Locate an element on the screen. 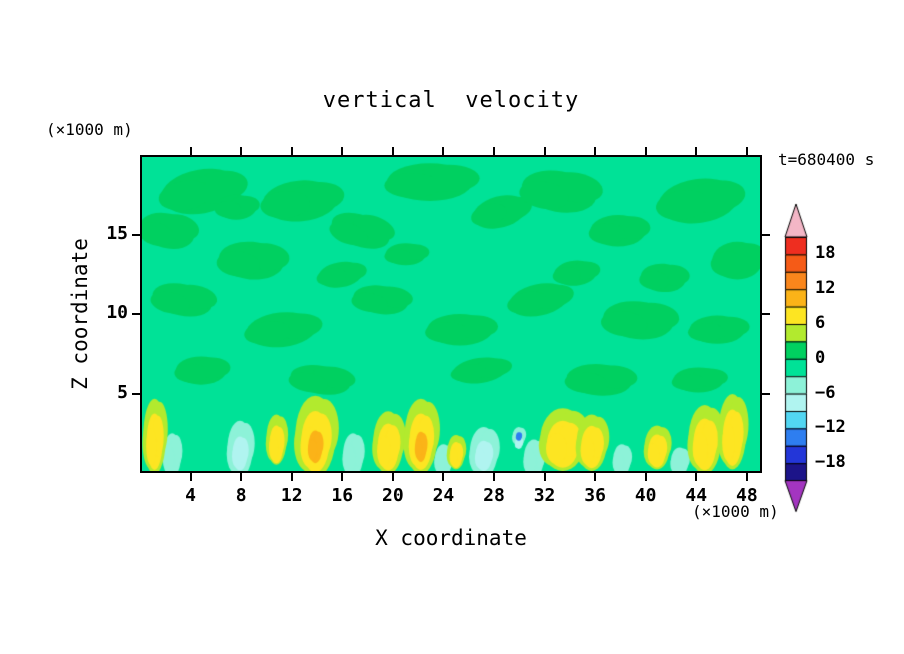 This screenshot has height=654, width=904. colorbar-label: 6 is located at coordinates (820, 323).